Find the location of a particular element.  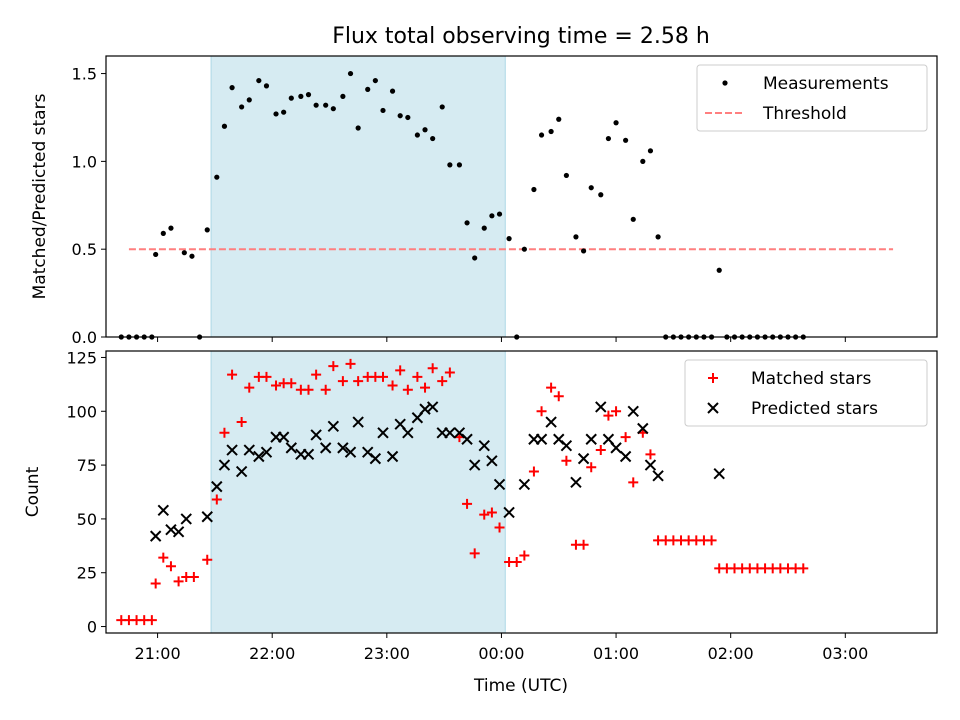

x-axis-label: Time (UTC) is located at coordinates (520, 686).